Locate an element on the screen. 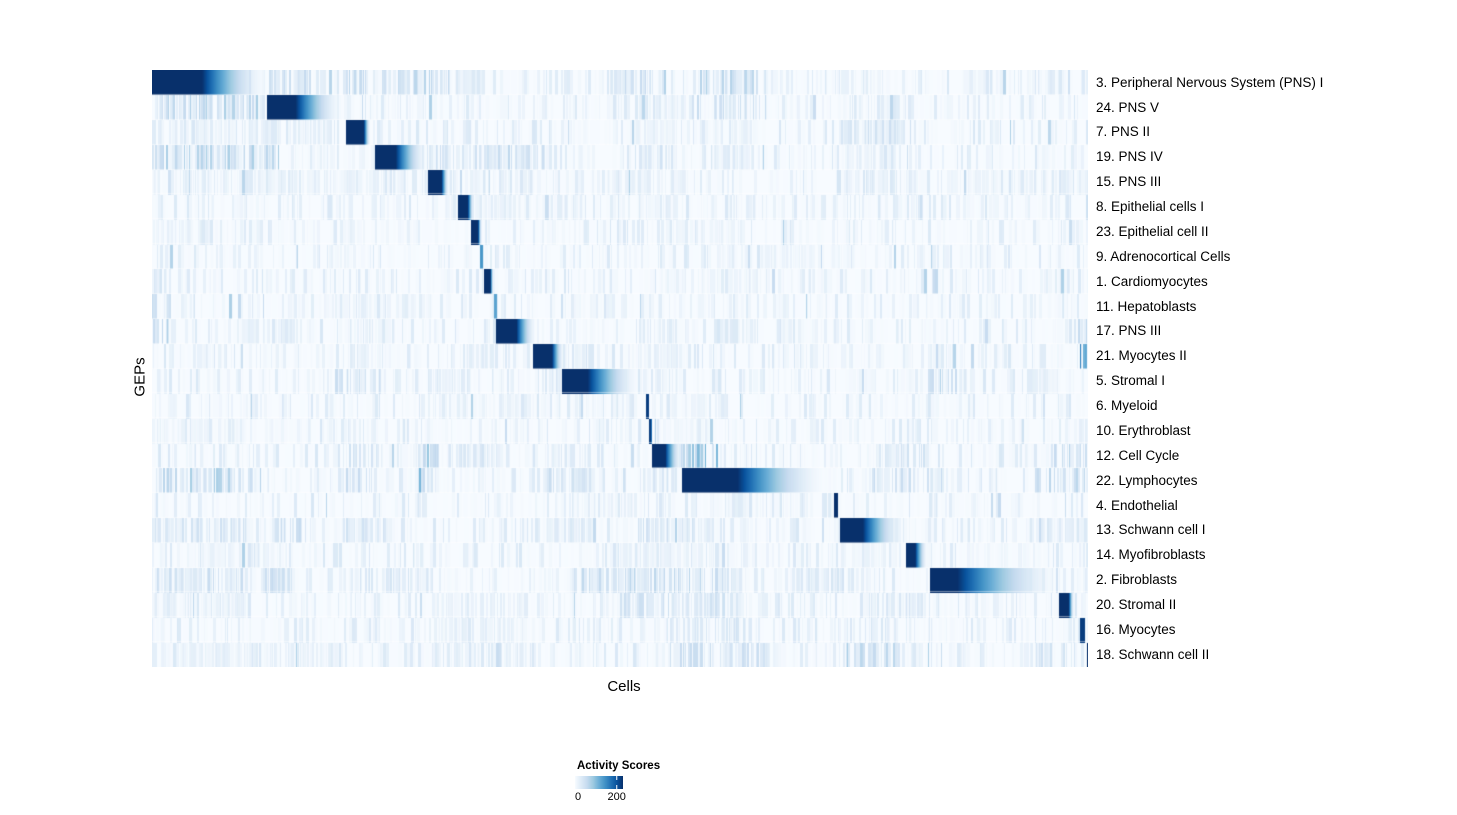  row-label: 7. PNS II is located at coordinates (1123, 132).